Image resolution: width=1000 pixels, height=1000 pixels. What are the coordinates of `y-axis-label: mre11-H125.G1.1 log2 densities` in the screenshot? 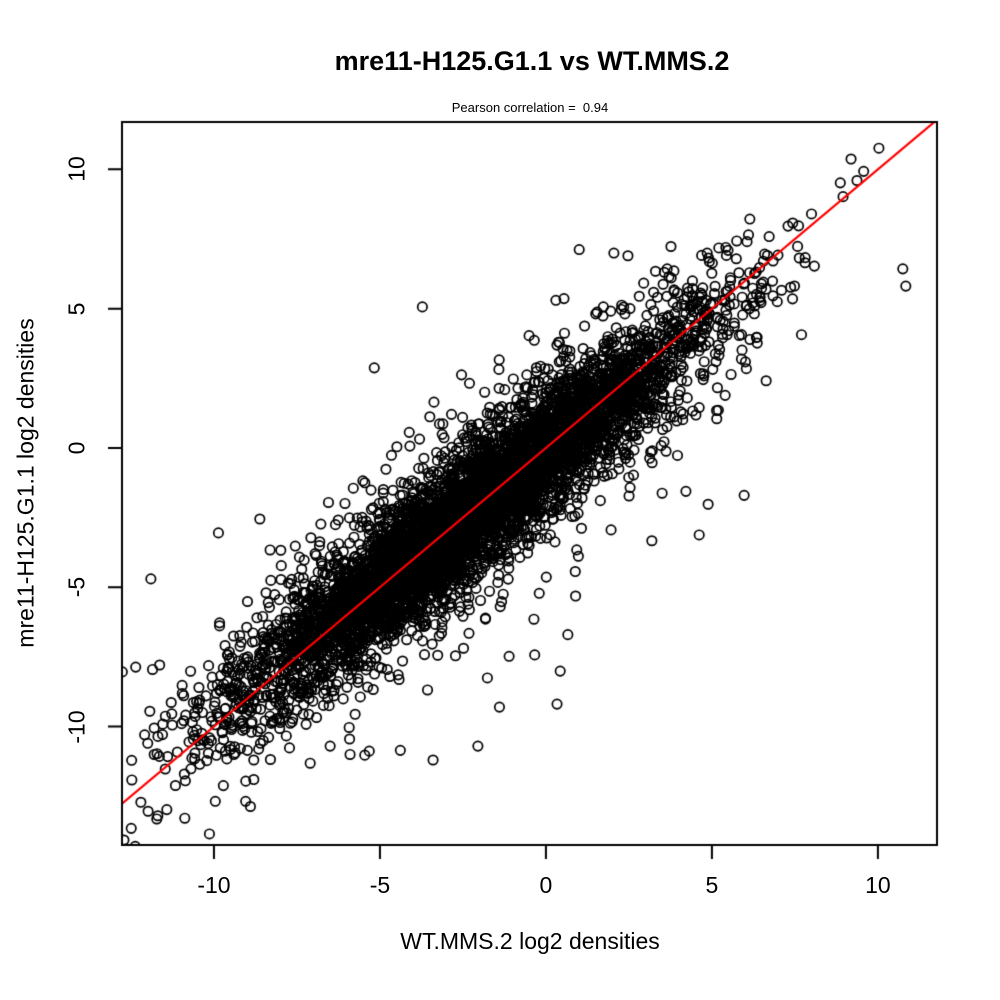 It's located at (25, 483).